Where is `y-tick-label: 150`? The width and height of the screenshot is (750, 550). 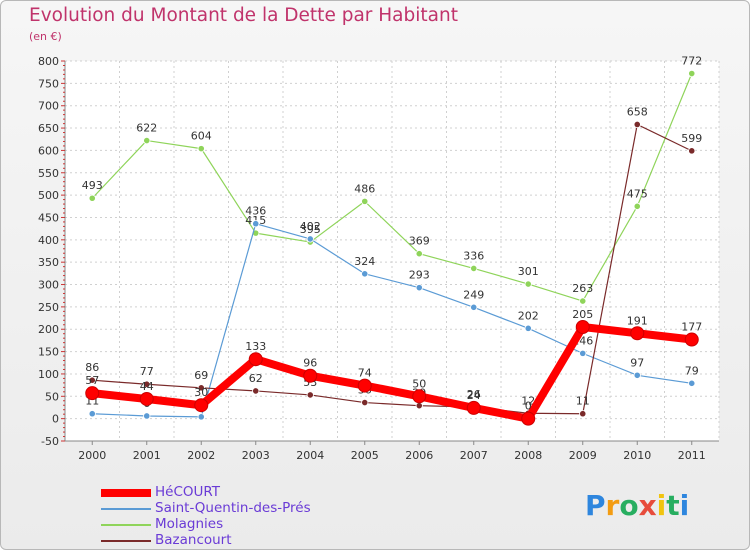 y-tick-label: 150 is located at coordinates (48, 352).